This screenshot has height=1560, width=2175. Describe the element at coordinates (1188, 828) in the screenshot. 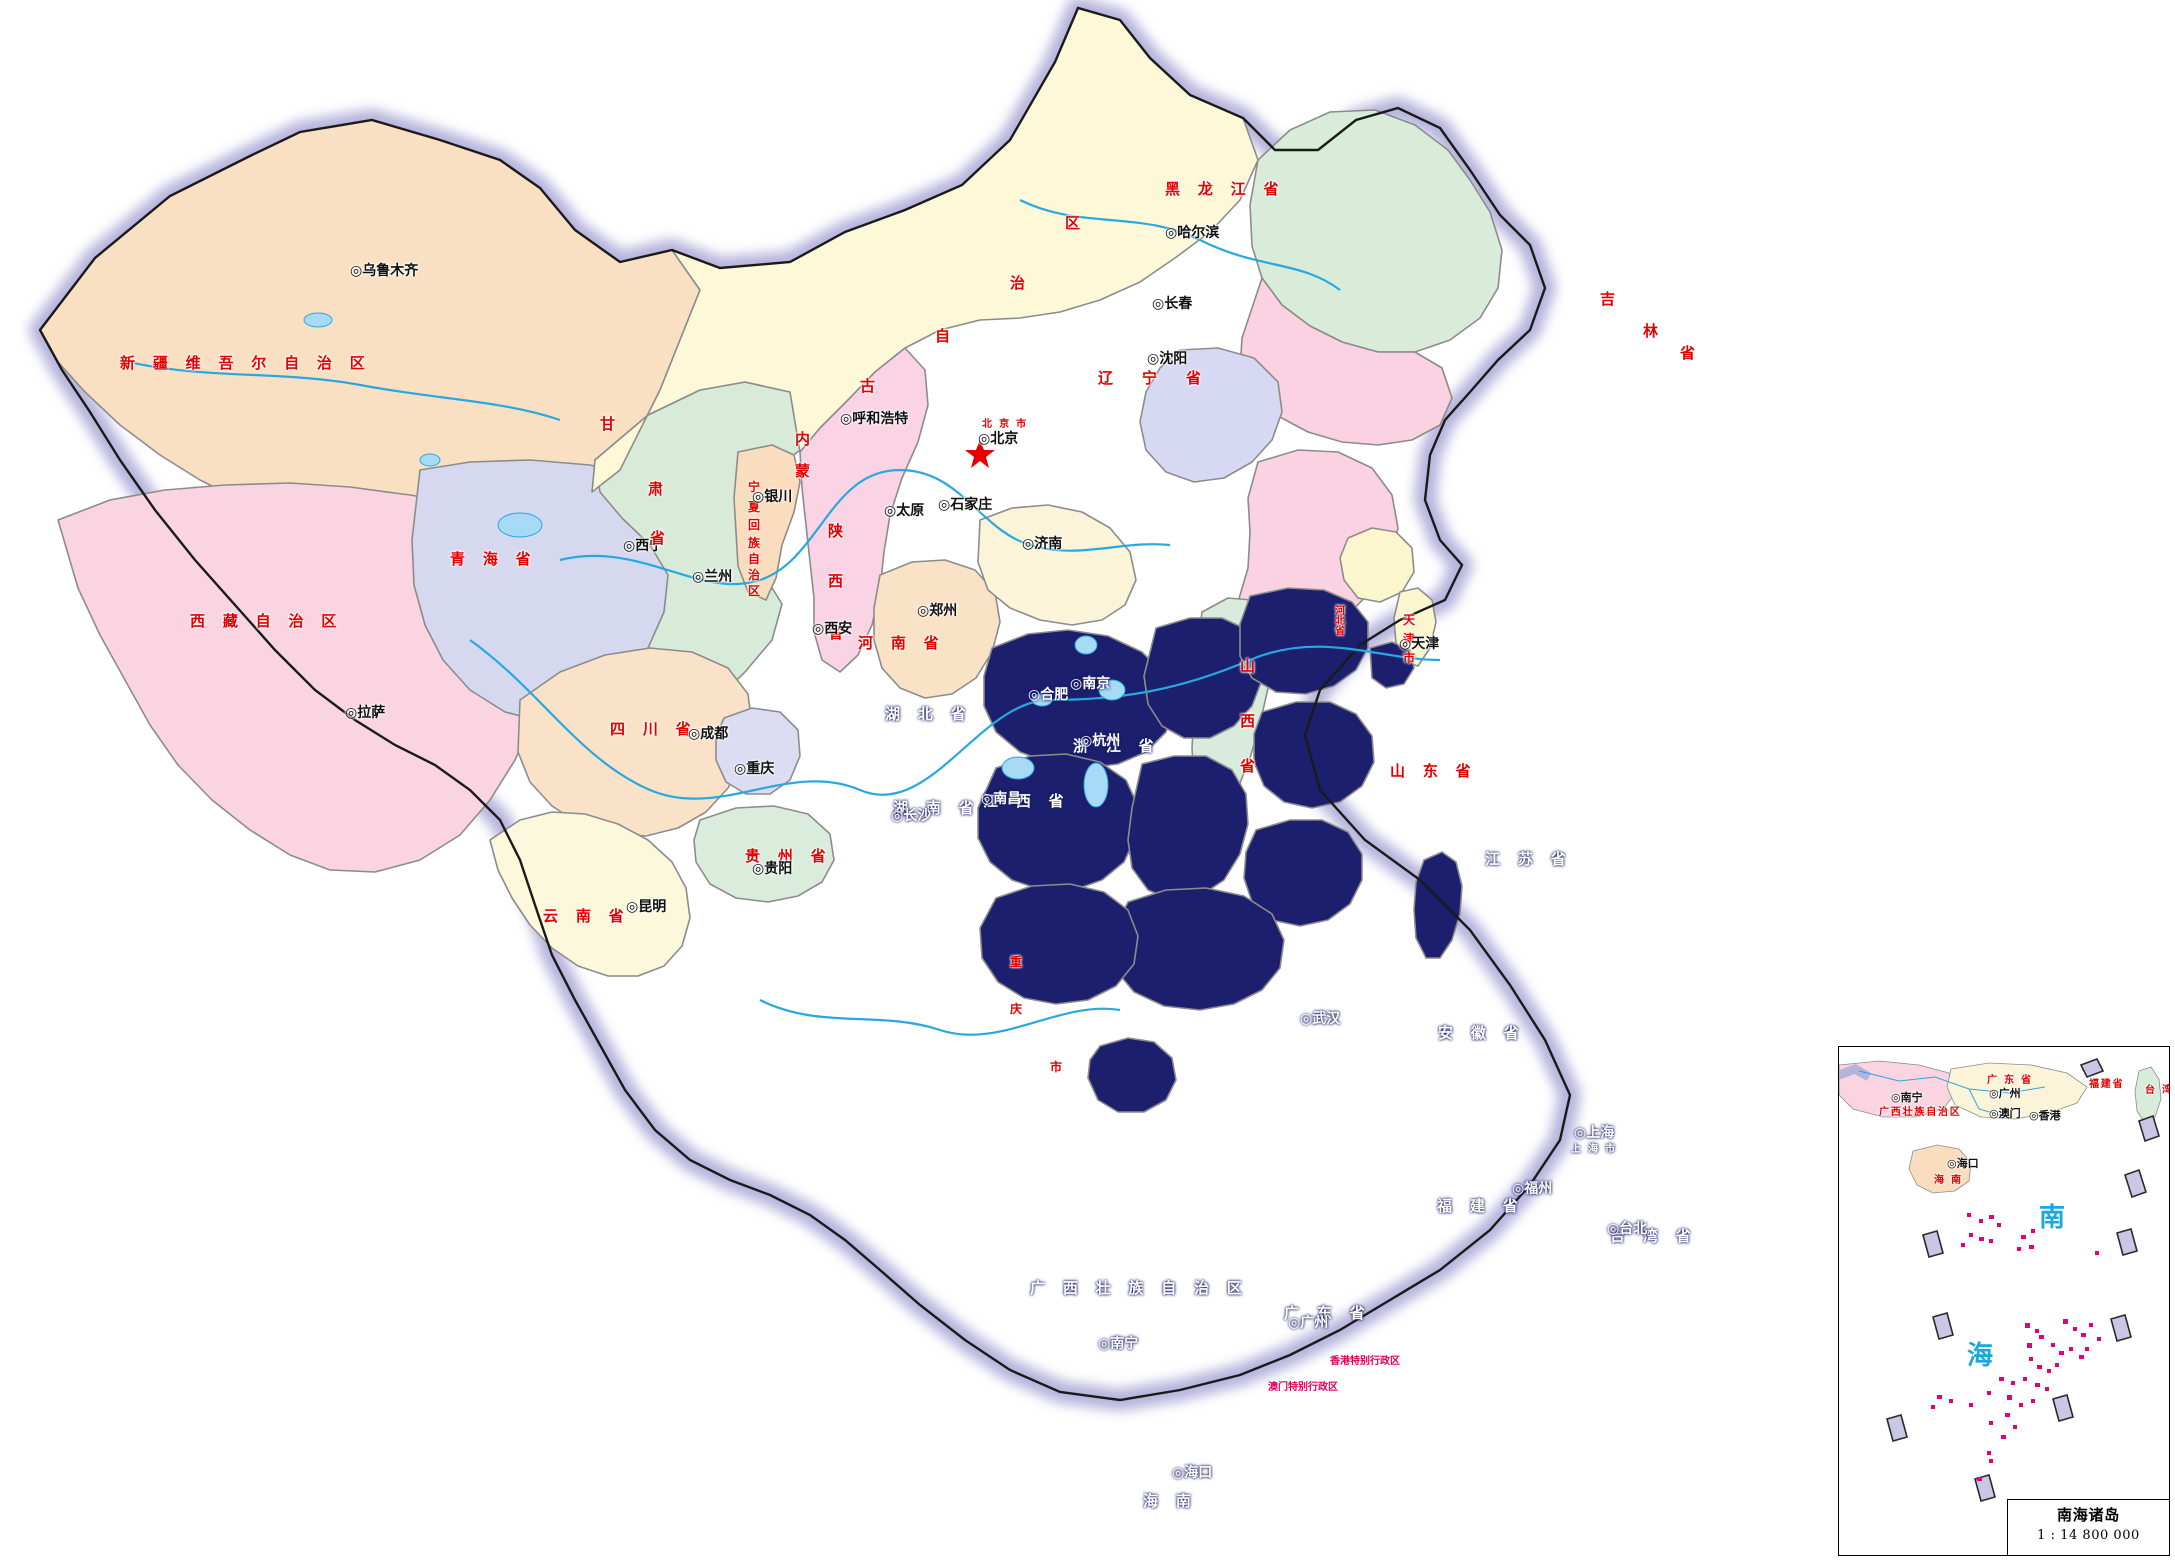

I see `province-jiangxi` at that location.